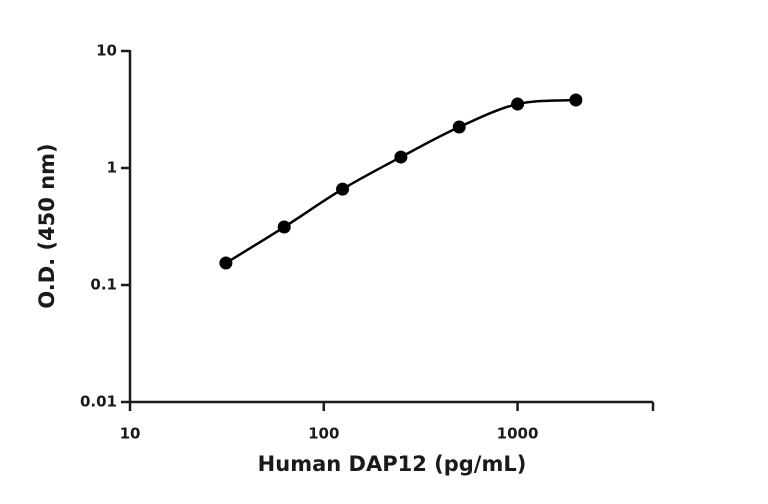 The width and height of the screenshot is (768, 504). I want to click on y-tick-label: 10, so click(106, 51).